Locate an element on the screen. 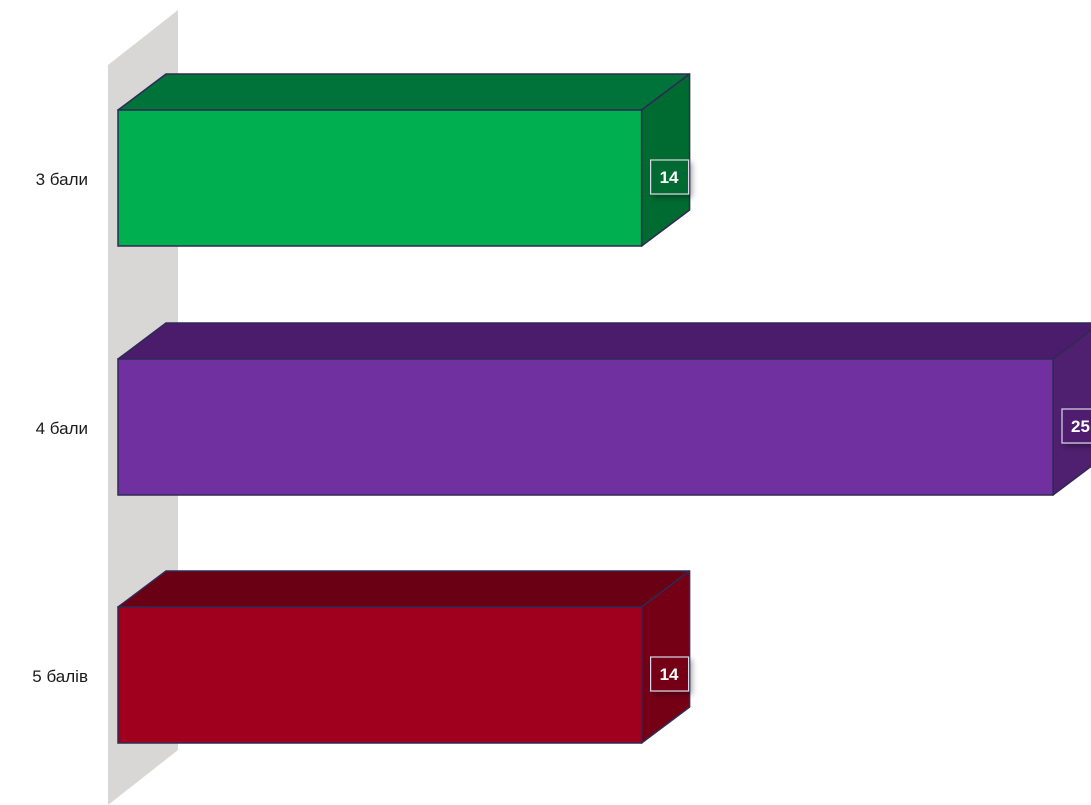 This screenshot has width=1091, height=805. category-label-3: 5 балів is located at coordinates (60, 676).